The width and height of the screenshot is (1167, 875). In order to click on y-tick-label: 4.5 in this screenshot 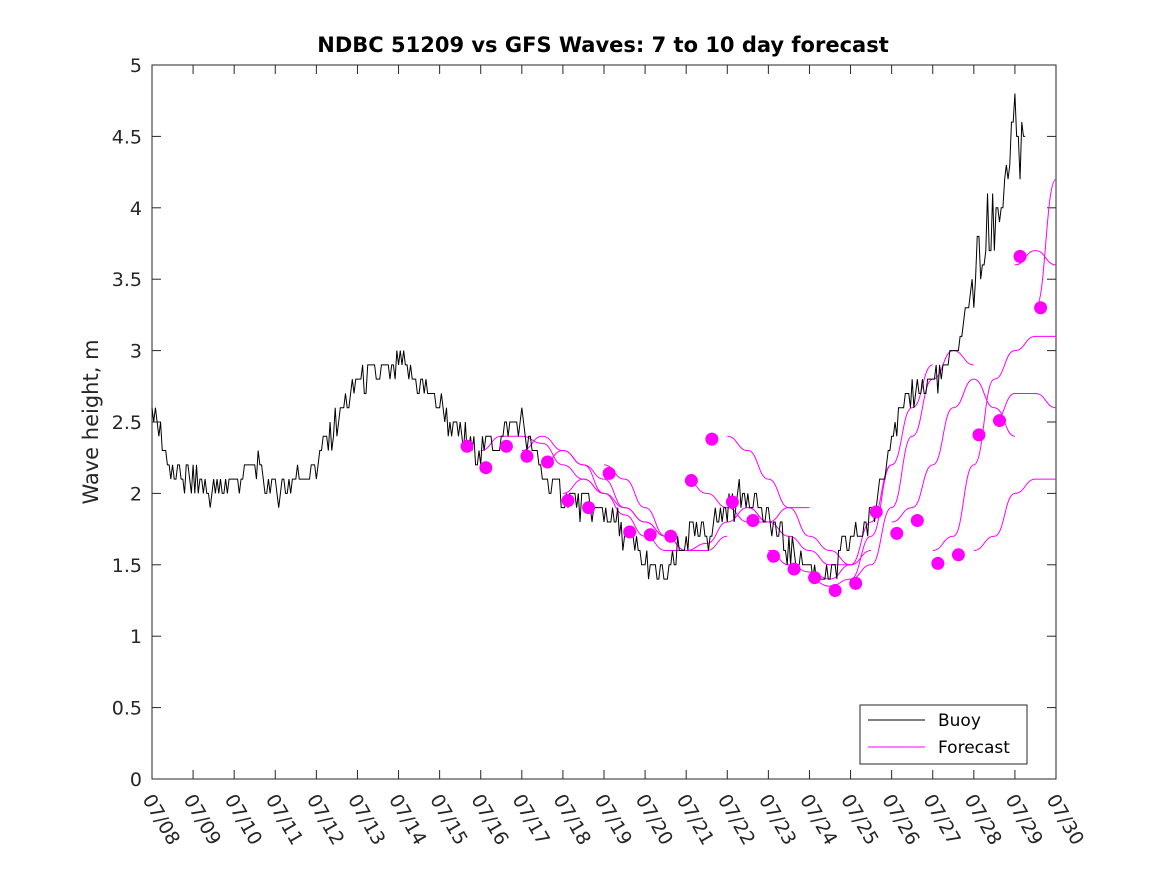, I will do `click(127, 137)`.